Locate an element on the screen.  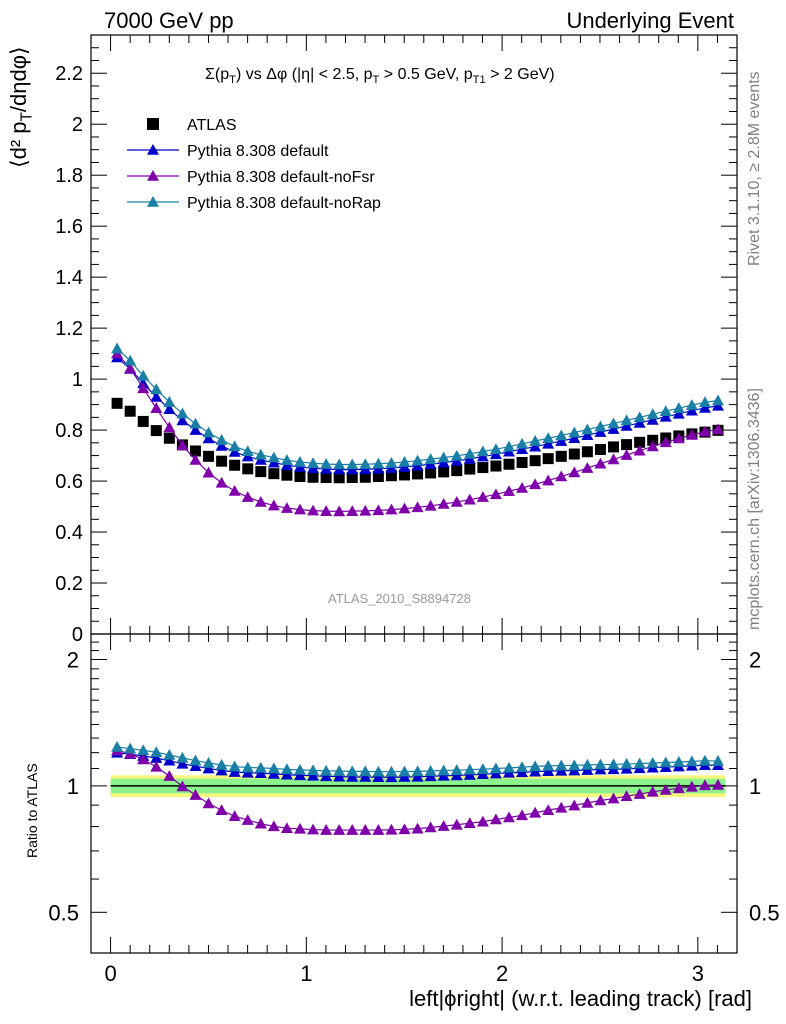
analysis-label: ATLAS_2010_S8894728 is located at coordinates (399, 598).